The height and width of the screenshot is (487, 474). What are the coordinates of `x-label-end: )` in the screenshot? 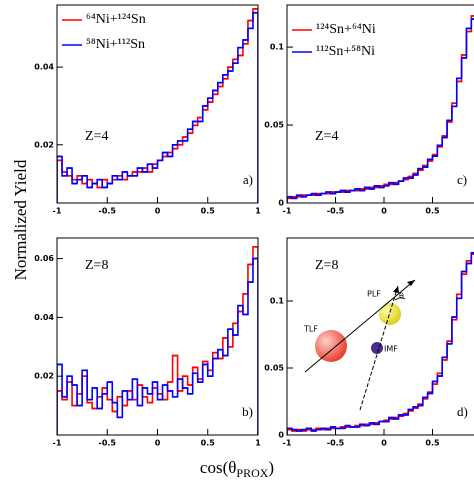 It's located at (271, 467).